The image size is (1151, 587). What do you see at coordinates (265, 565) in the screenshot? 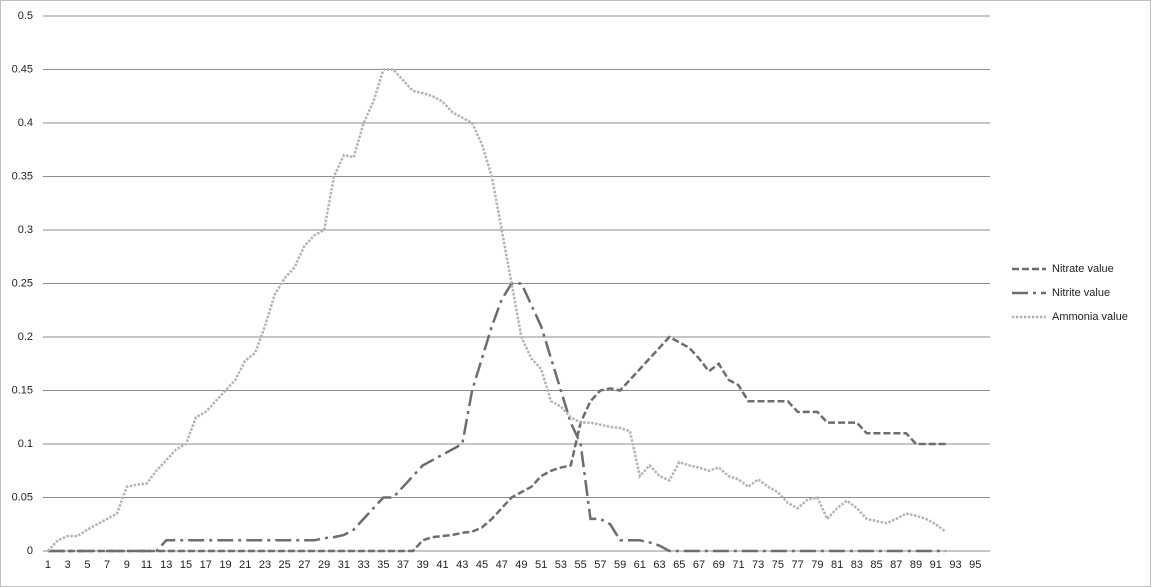
I see `x-tick-label: 23` at bounding box center [265, 565].